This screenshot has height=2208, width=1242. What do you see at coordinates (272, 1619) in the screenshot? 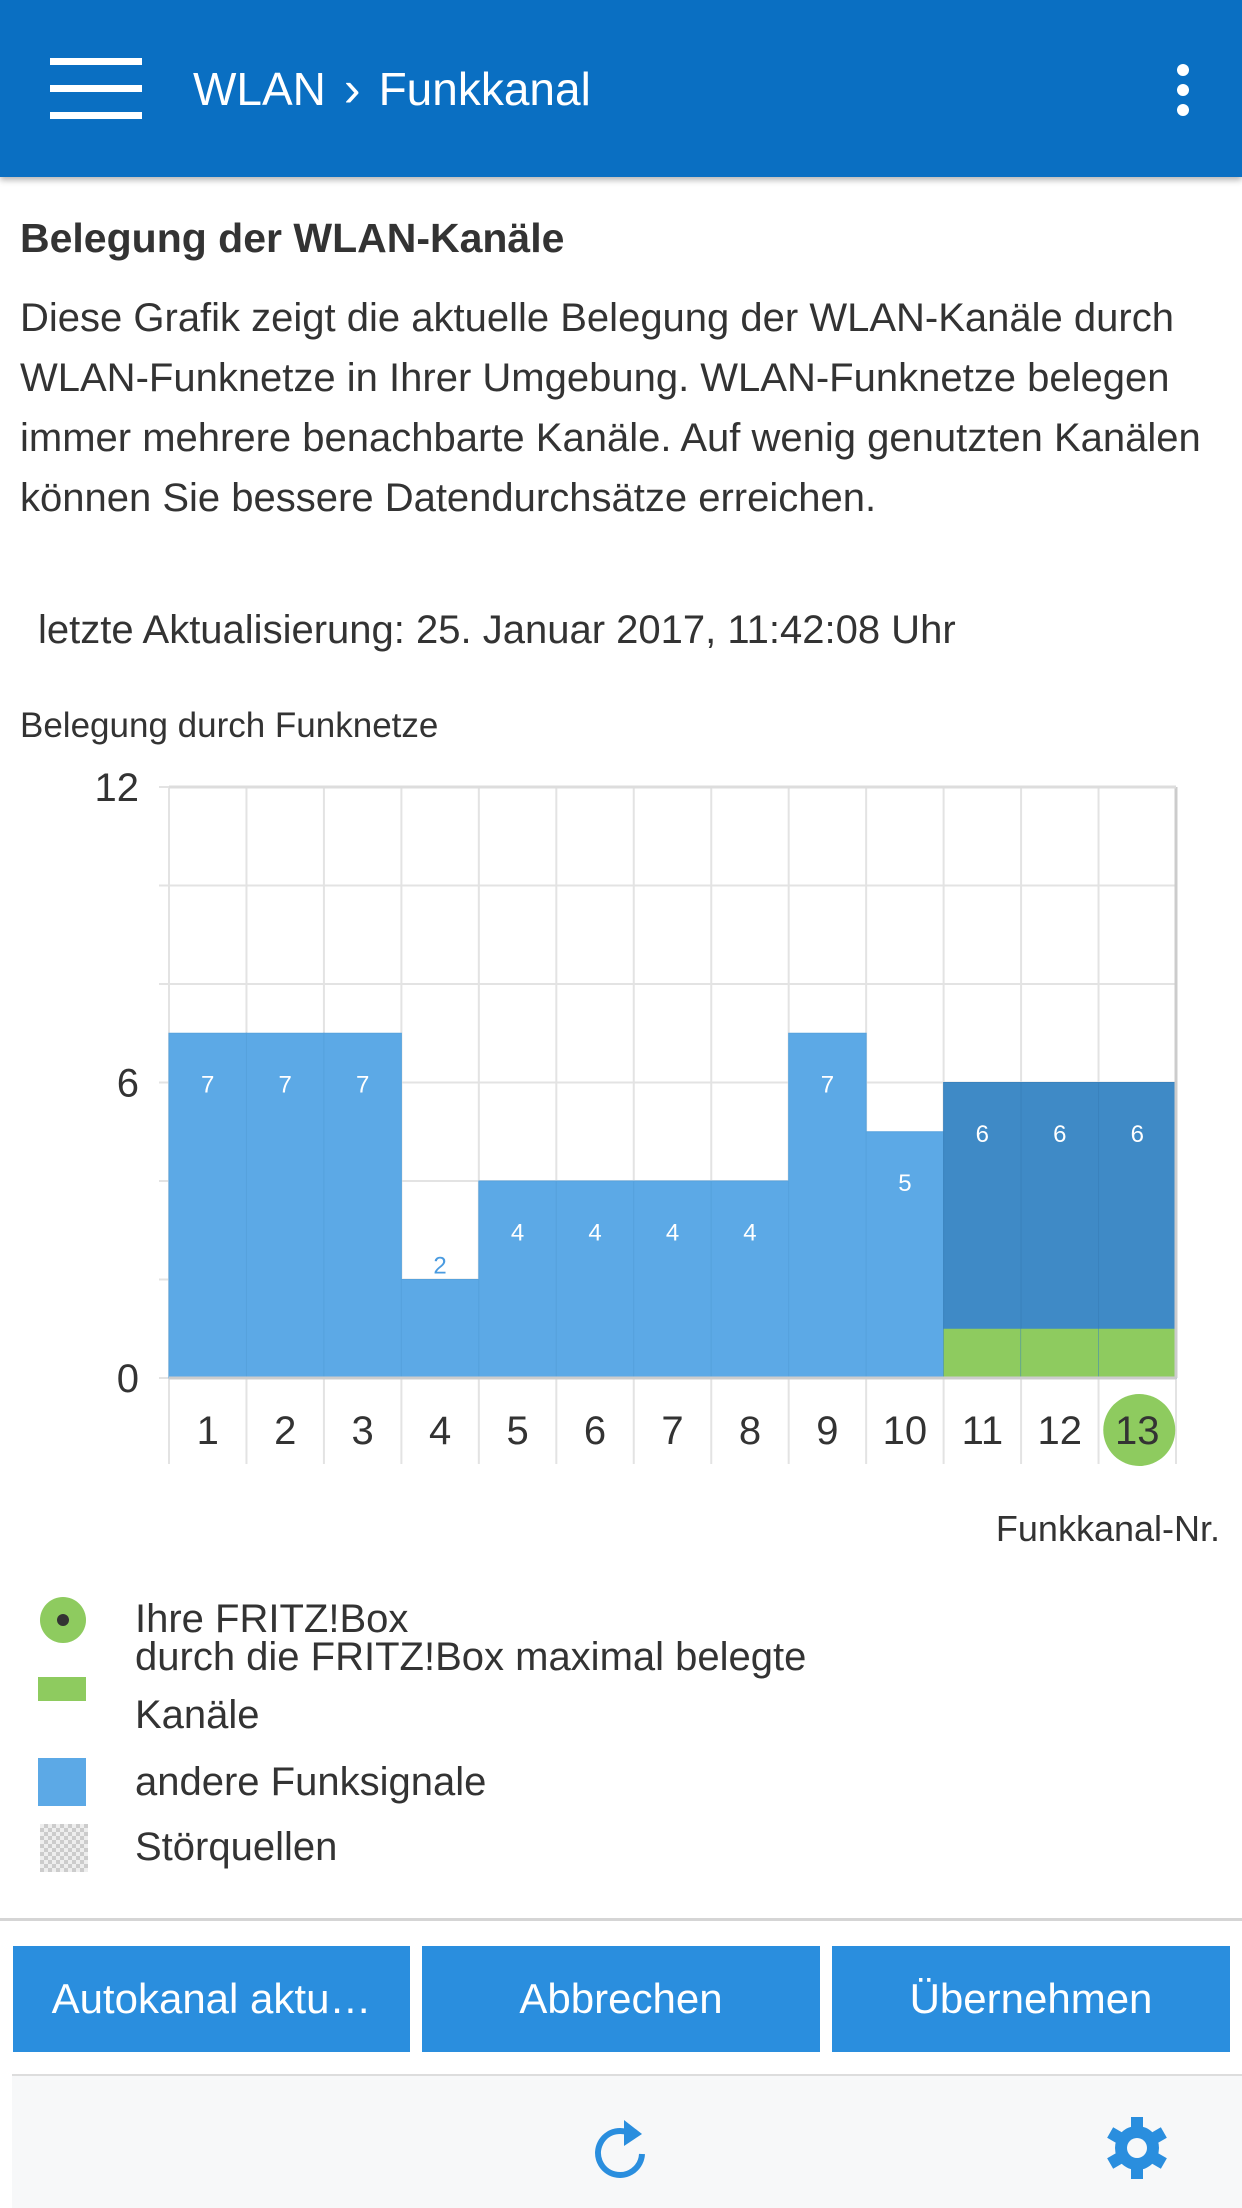
I see `legend-fritzbox: Ihre FRITZ!Box` at bounding box center [272, 1619].